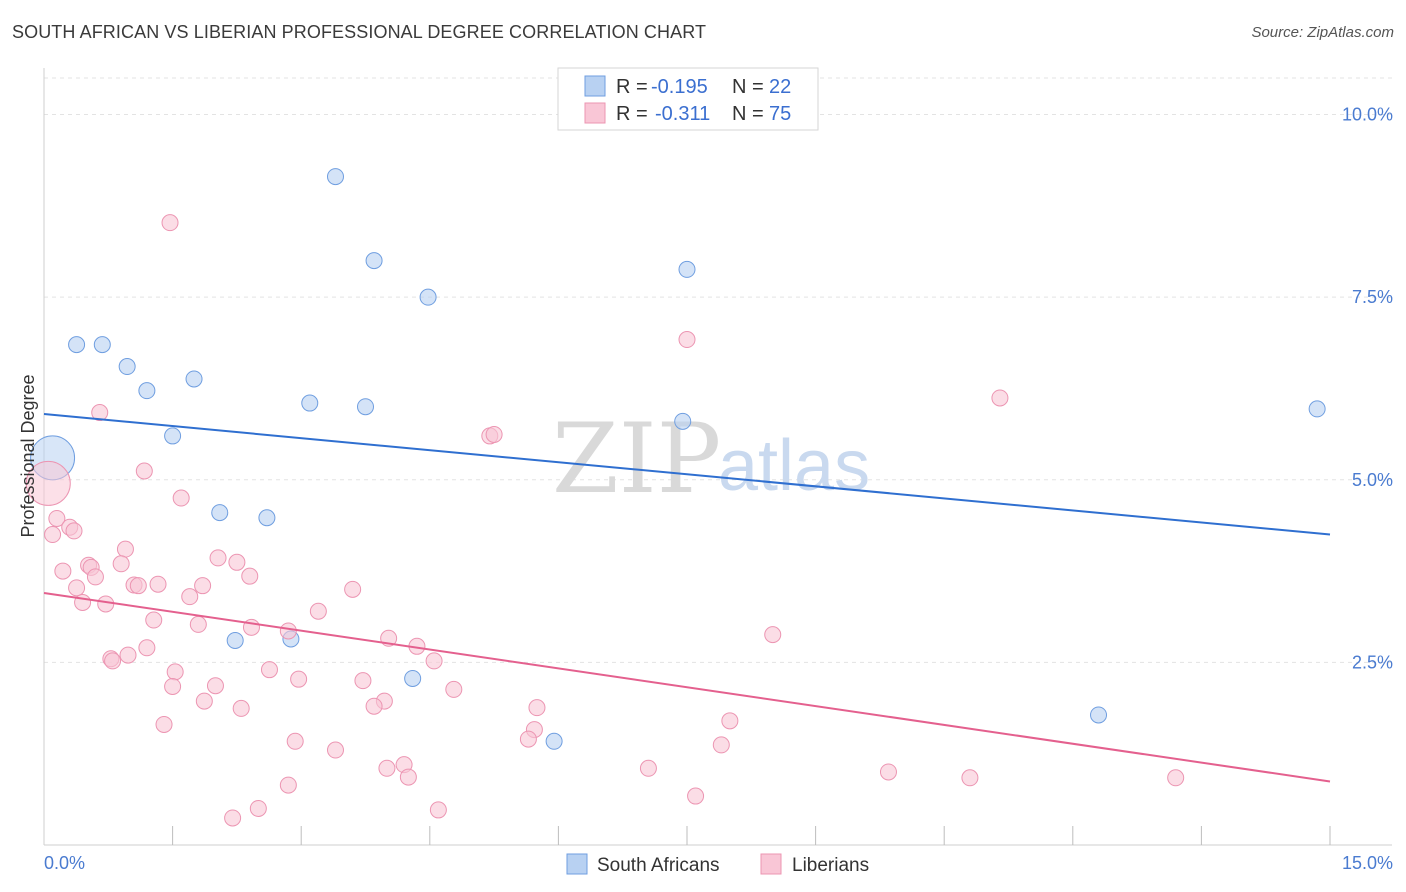 The image size is (1406, 892). I want to click on legend-label-liberians: Liberians, so click(830, 865).